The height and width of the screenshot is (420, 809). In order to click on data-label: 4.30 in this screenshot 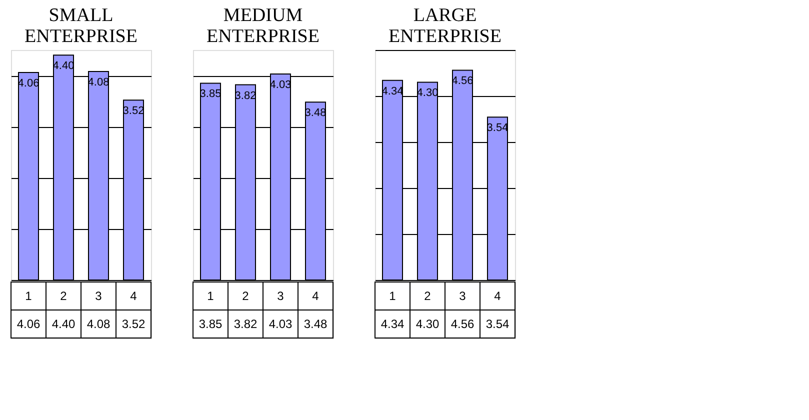, I will do `click(428, 324)`.